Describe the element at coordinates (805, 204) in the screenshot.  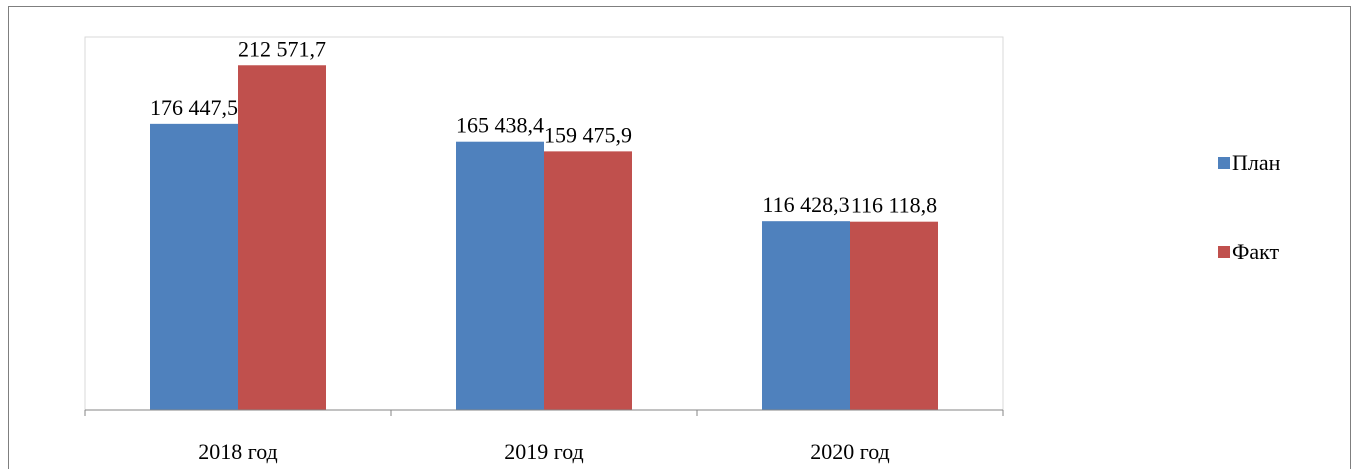
I see `data-label: 116 428,3` at that location.